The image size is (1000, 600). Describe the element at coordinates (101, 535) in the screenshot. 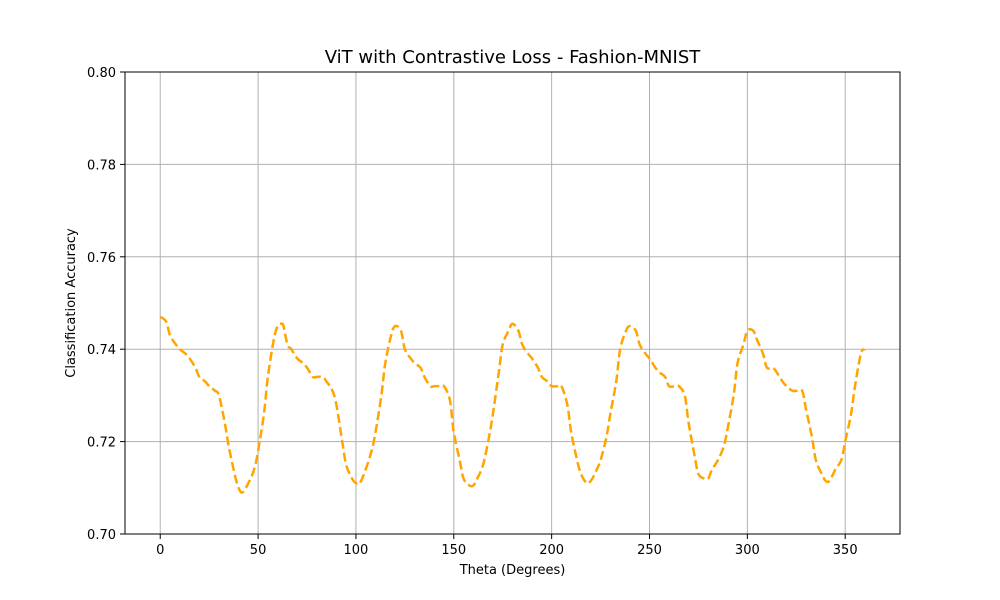

I see `y-tick-label: 0.70` at that location.